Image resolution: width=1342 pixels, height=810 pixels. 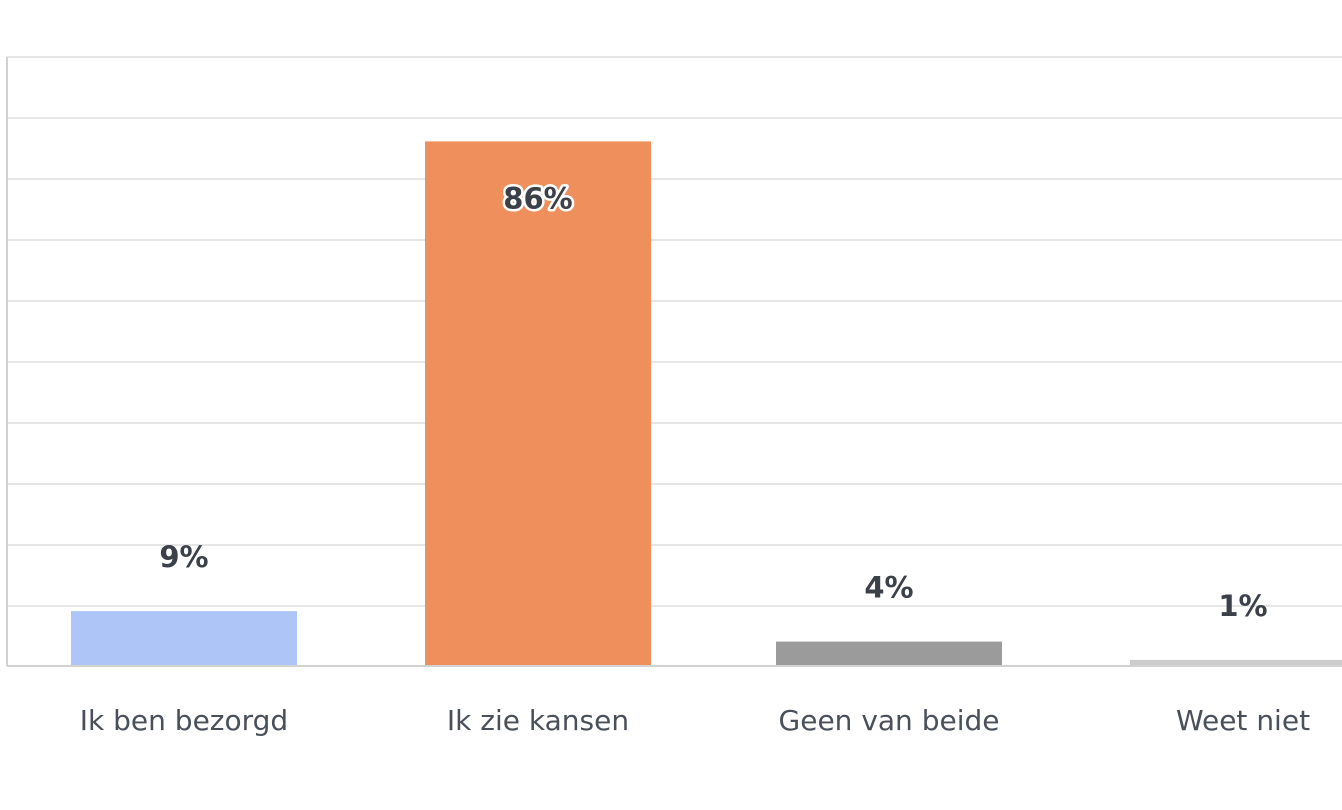 What do you see at coordinates (1242, 606) in the screenshot?
I see `value-label: 1%` at bounding box center [1242, 606].